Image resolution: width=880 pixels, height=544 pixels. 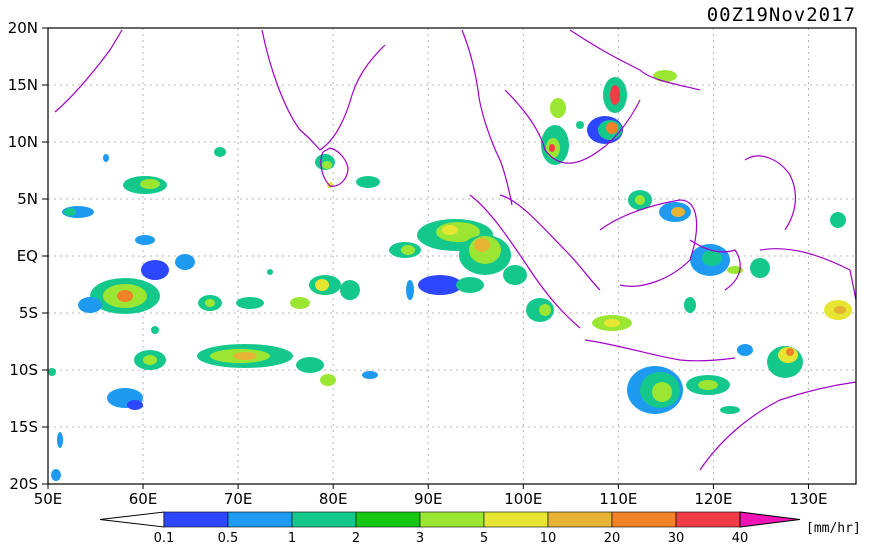 What do you see at coordinates (334, 167) in the screenshot?
I see `coast-sri-lanka` at bounding box center [334, 167].